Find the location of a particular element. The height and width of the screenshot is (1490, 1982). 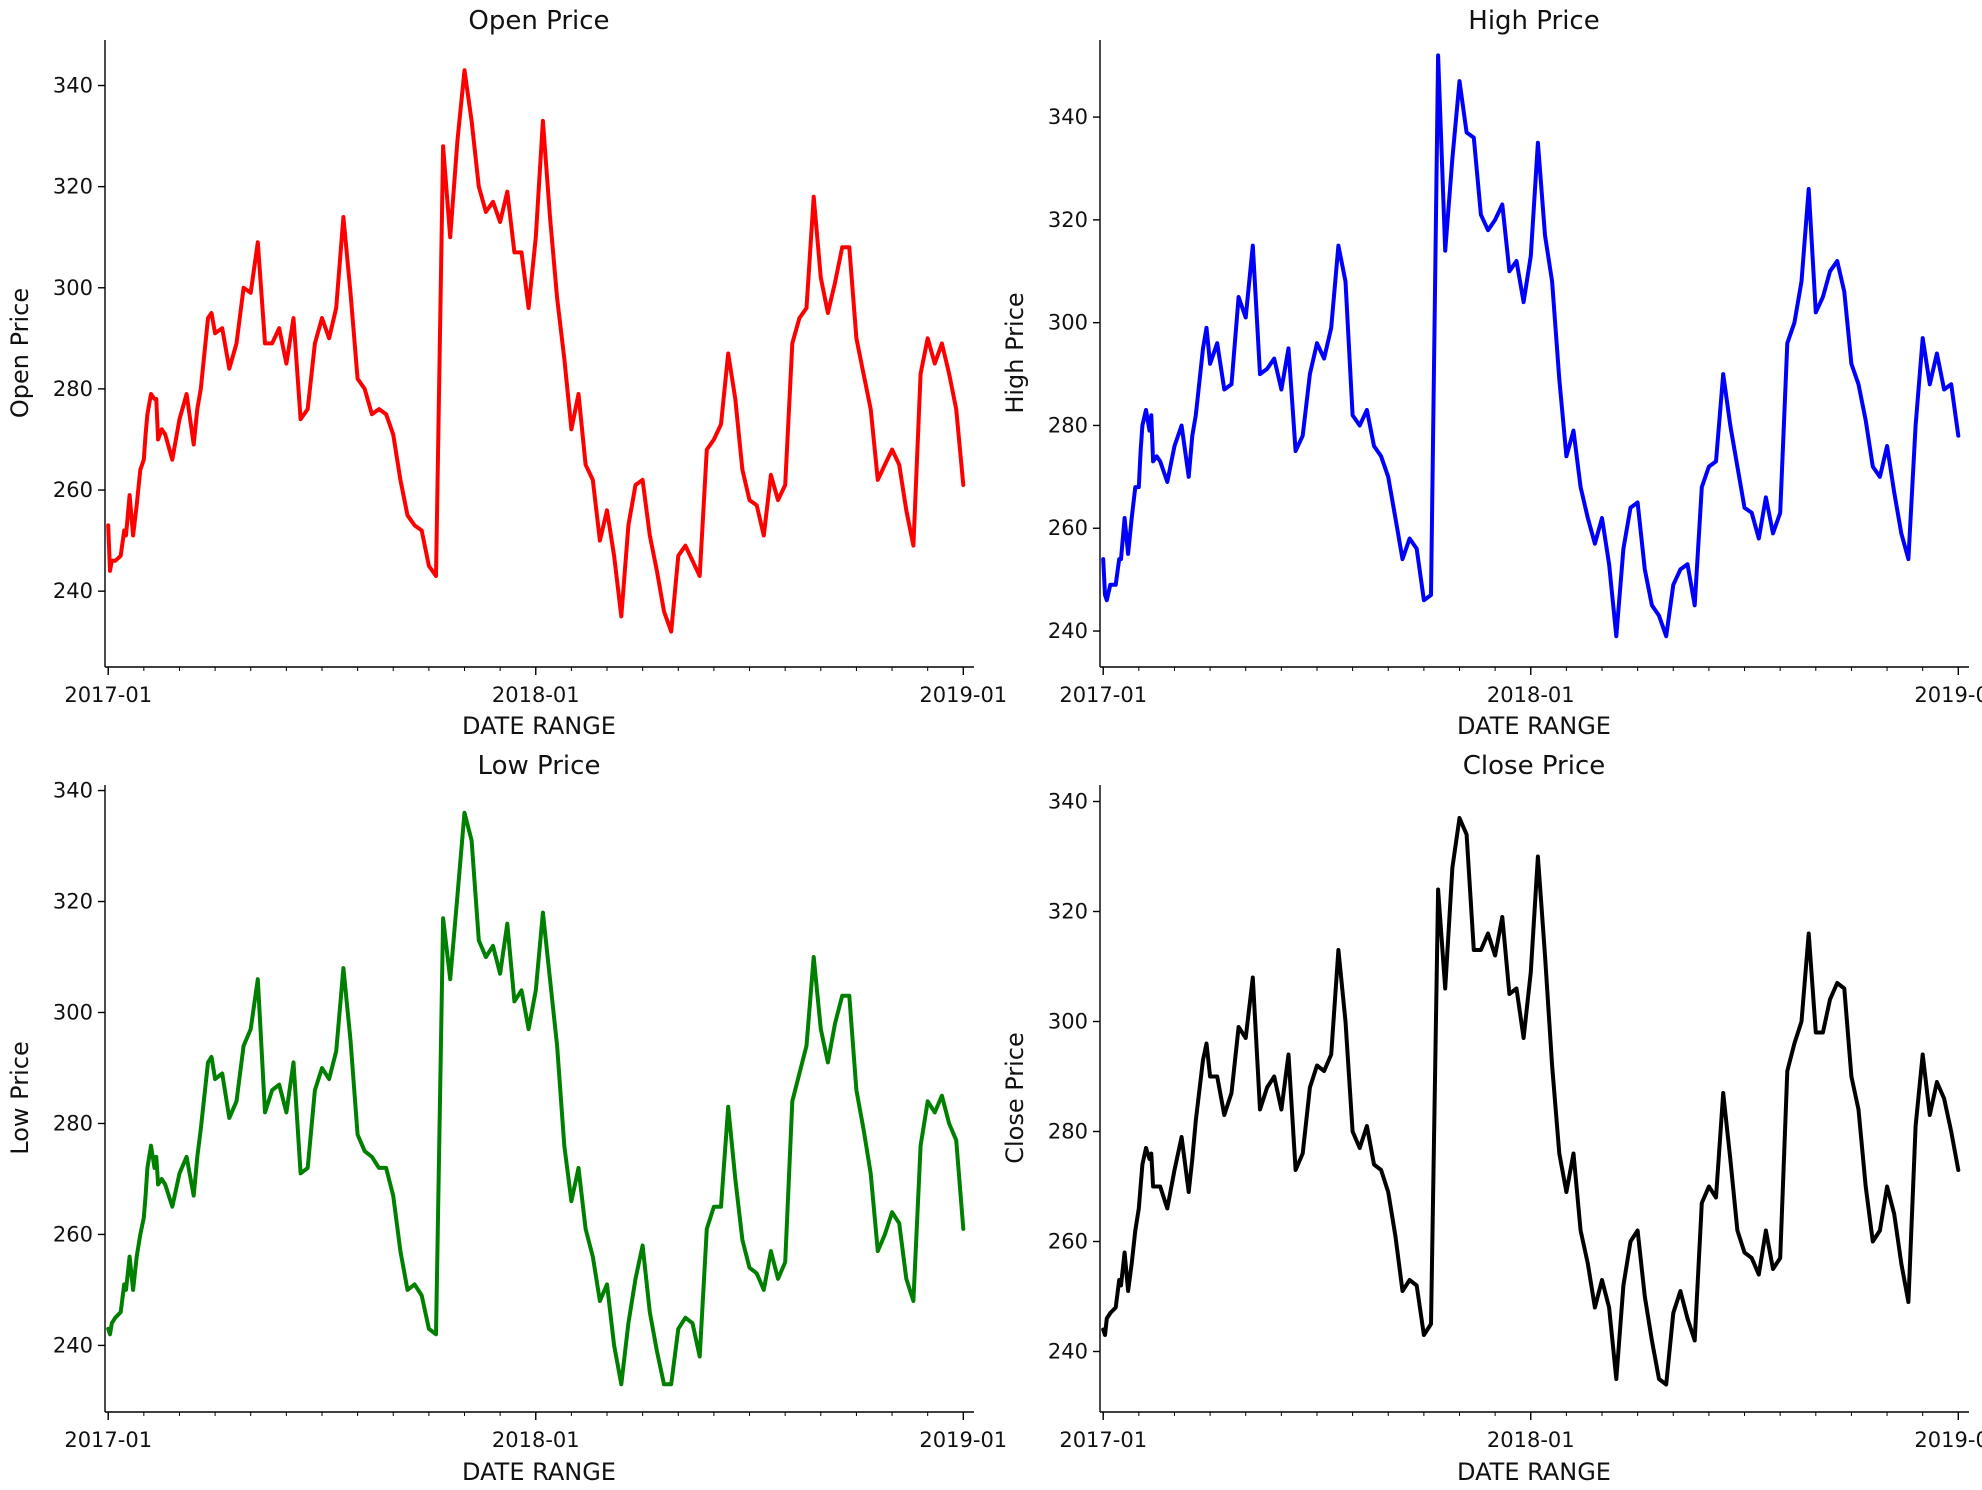

chart-title: Open Price is located at coordinates (538, 21).